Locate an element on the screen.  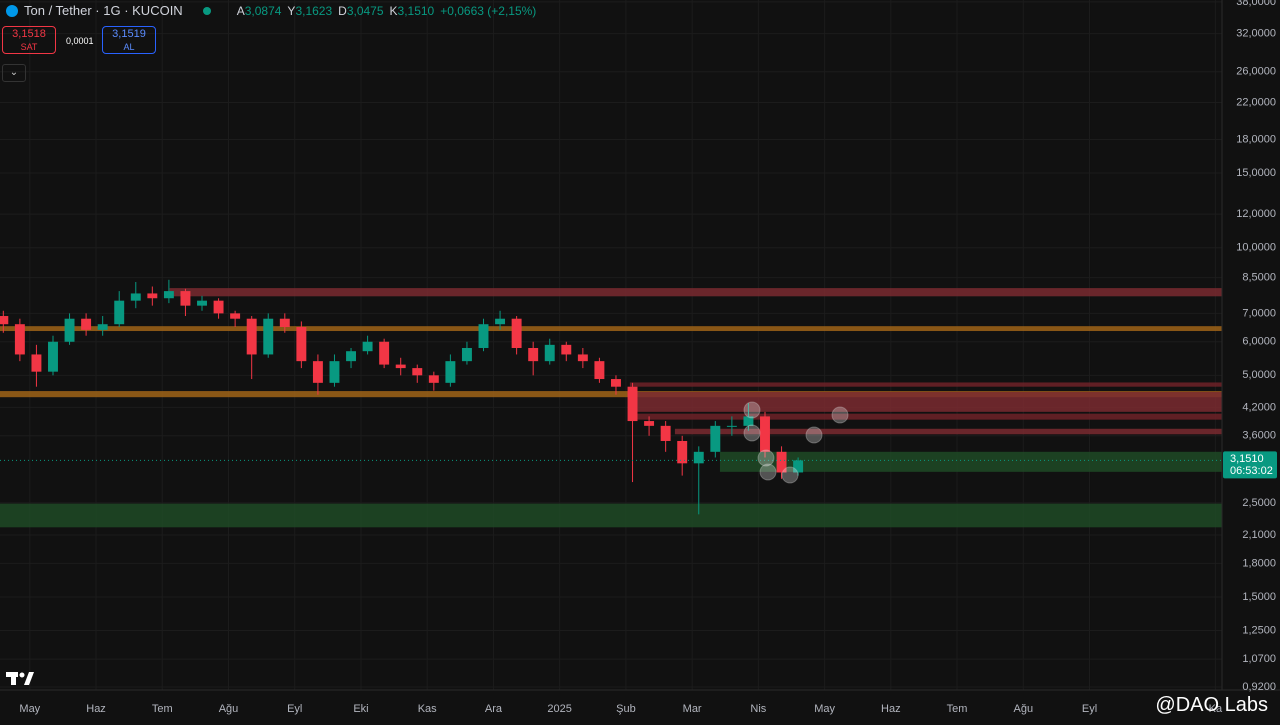
x-tick-label: Eki is located at coordinates (360, 709).